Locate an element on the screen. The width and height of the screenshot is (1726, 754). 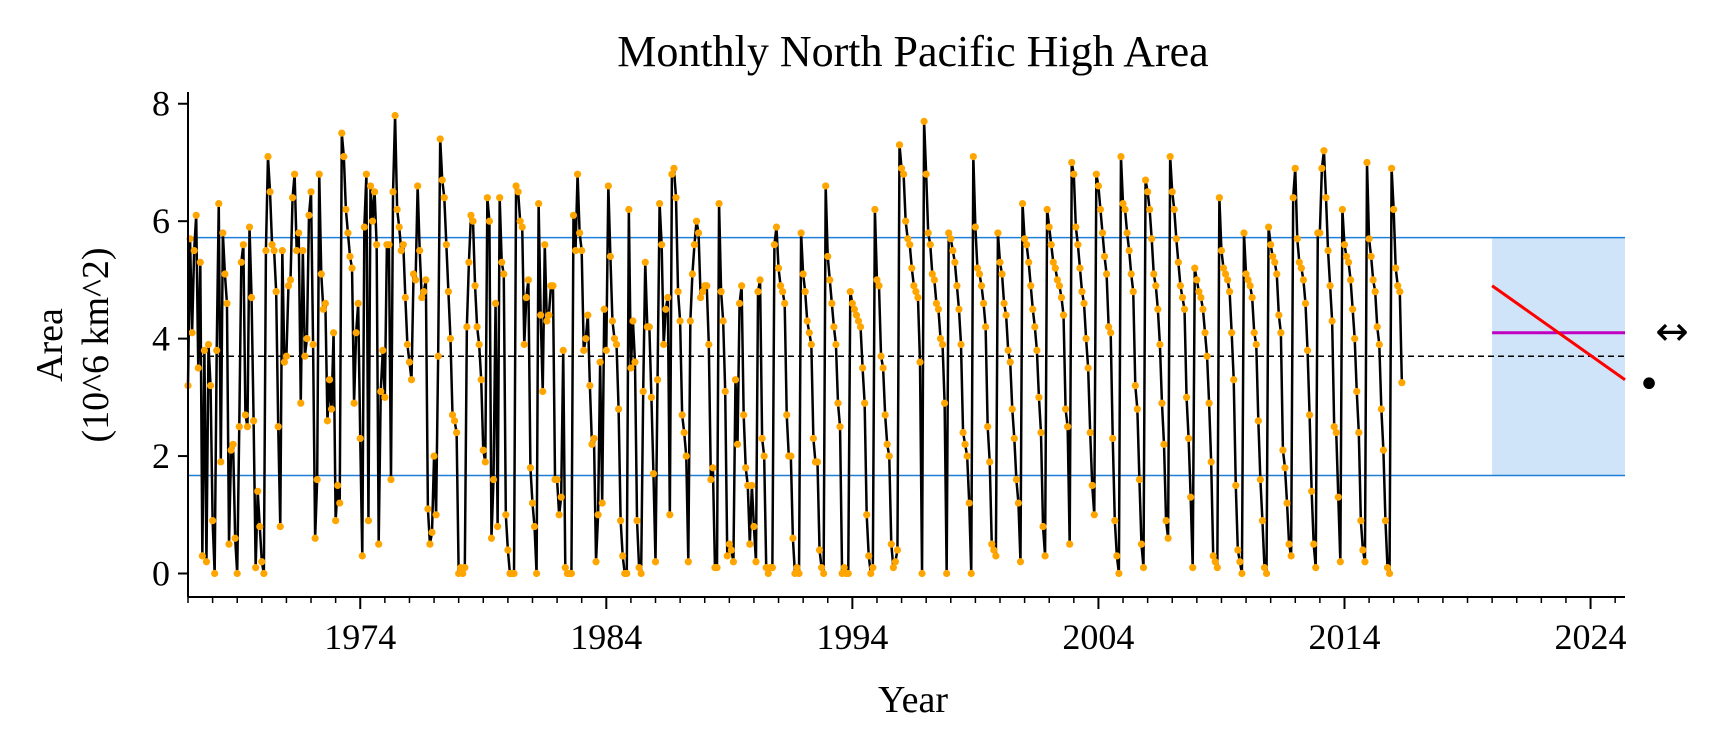
y-tick-label: 8 is located at coordinates (161, 104).